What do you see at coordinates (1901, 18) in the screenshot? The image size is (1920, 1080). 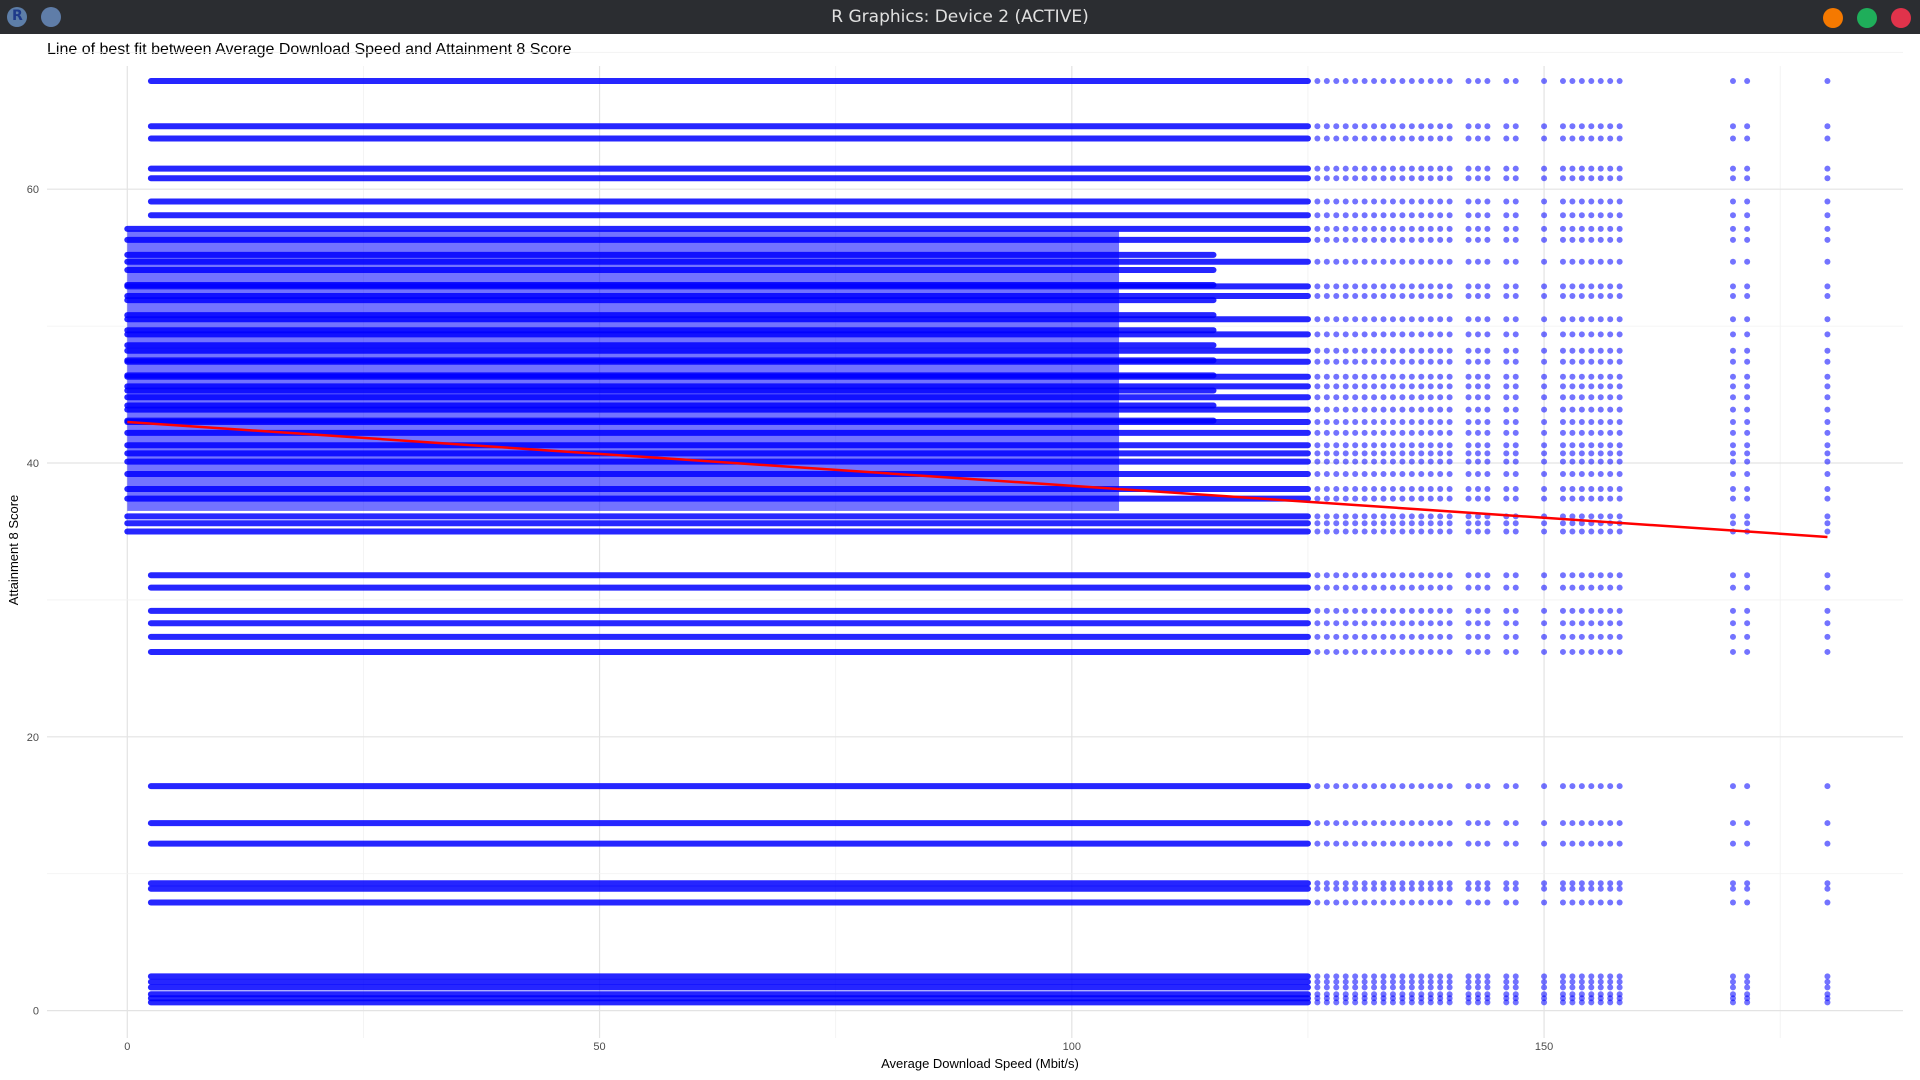 I see `close-button` at bounding box center [1901, 18].